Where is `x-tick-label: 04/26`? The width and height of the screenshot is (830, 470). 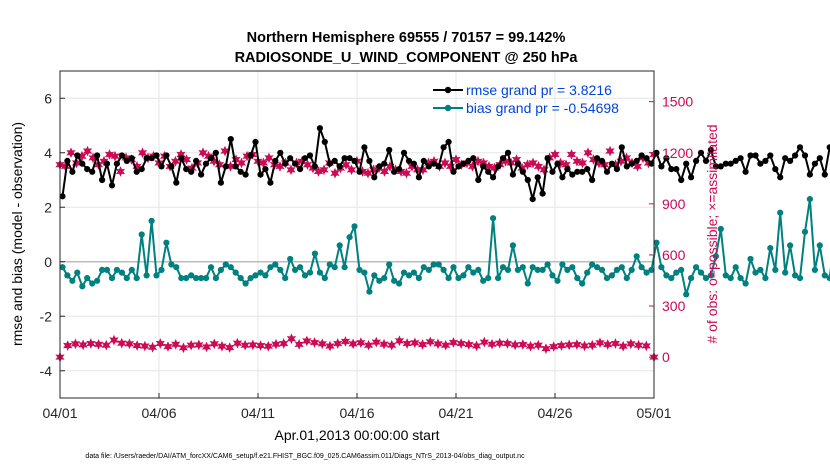 x-tick-label: 04/26 is located at coordinates (554, 413).